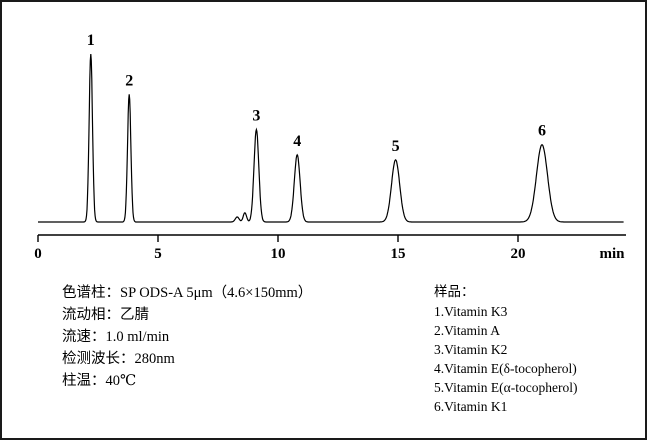 This screenshot has width=647, height=440. What do you see at coordinates (454, 291) in the screenshot?
I see `samples-title: 样品：` at bounding box center [454, 291].